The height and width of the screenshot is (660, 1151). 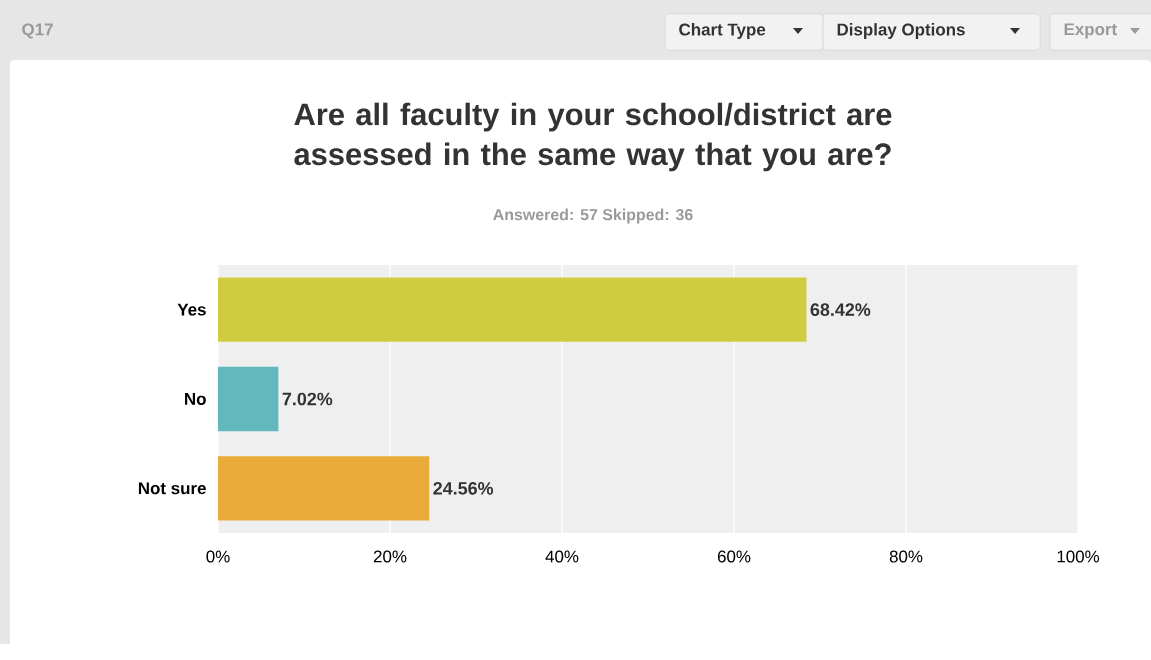 I want to click on chart-title: Are all faculty in your school/district are assessed in the same way that you are?, so click(x=593, y=137).